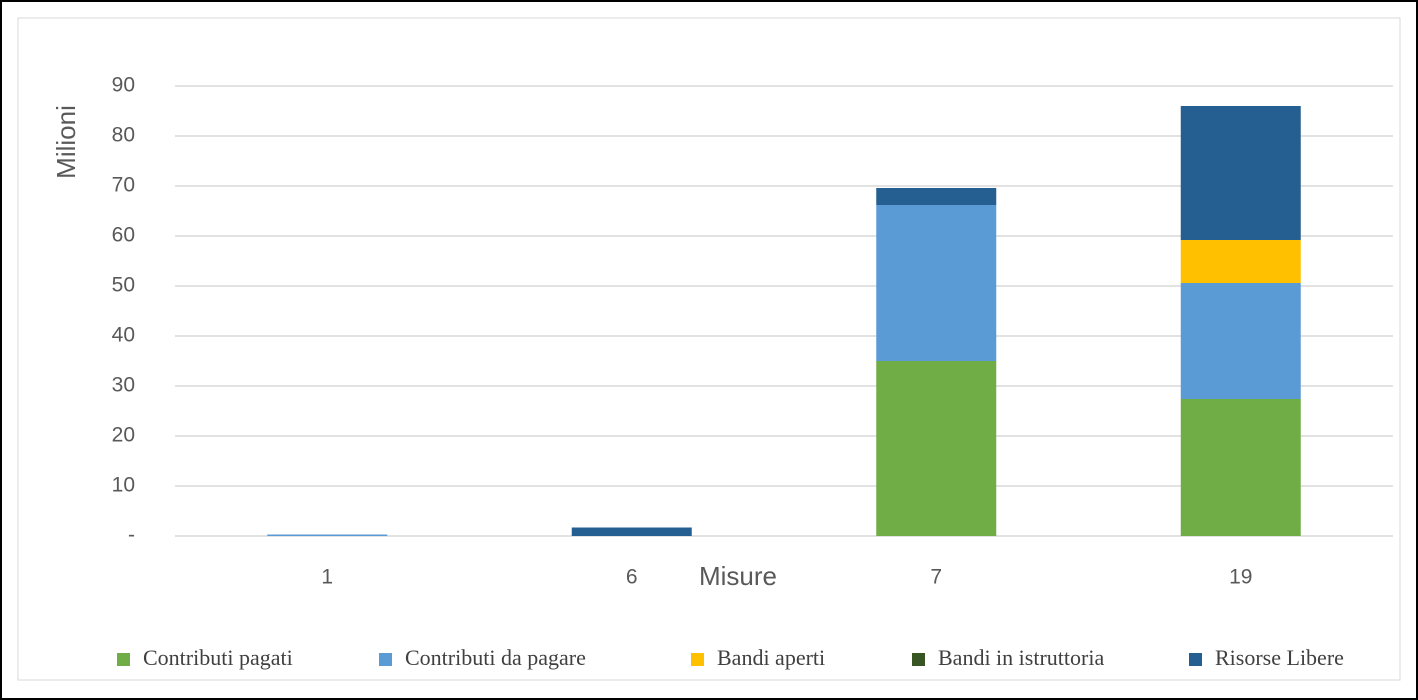 The height and width of the screenshot is (700, 1418). Describe the element at coordinates (66, 142) in the screenshot. I see `y-axis-label: Milioni` at that location.